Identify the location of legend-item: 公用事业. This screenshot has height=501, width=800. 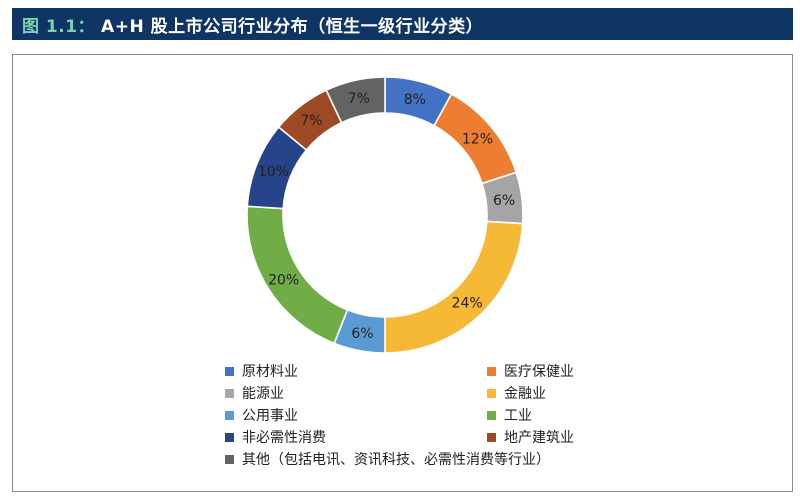
(261, 415).